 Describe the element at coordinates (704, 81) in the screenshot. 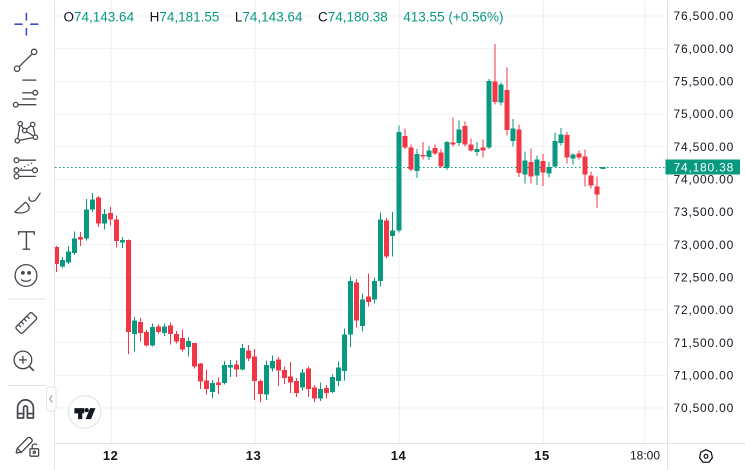

I see `svg-text: 75,500.00` at that location.